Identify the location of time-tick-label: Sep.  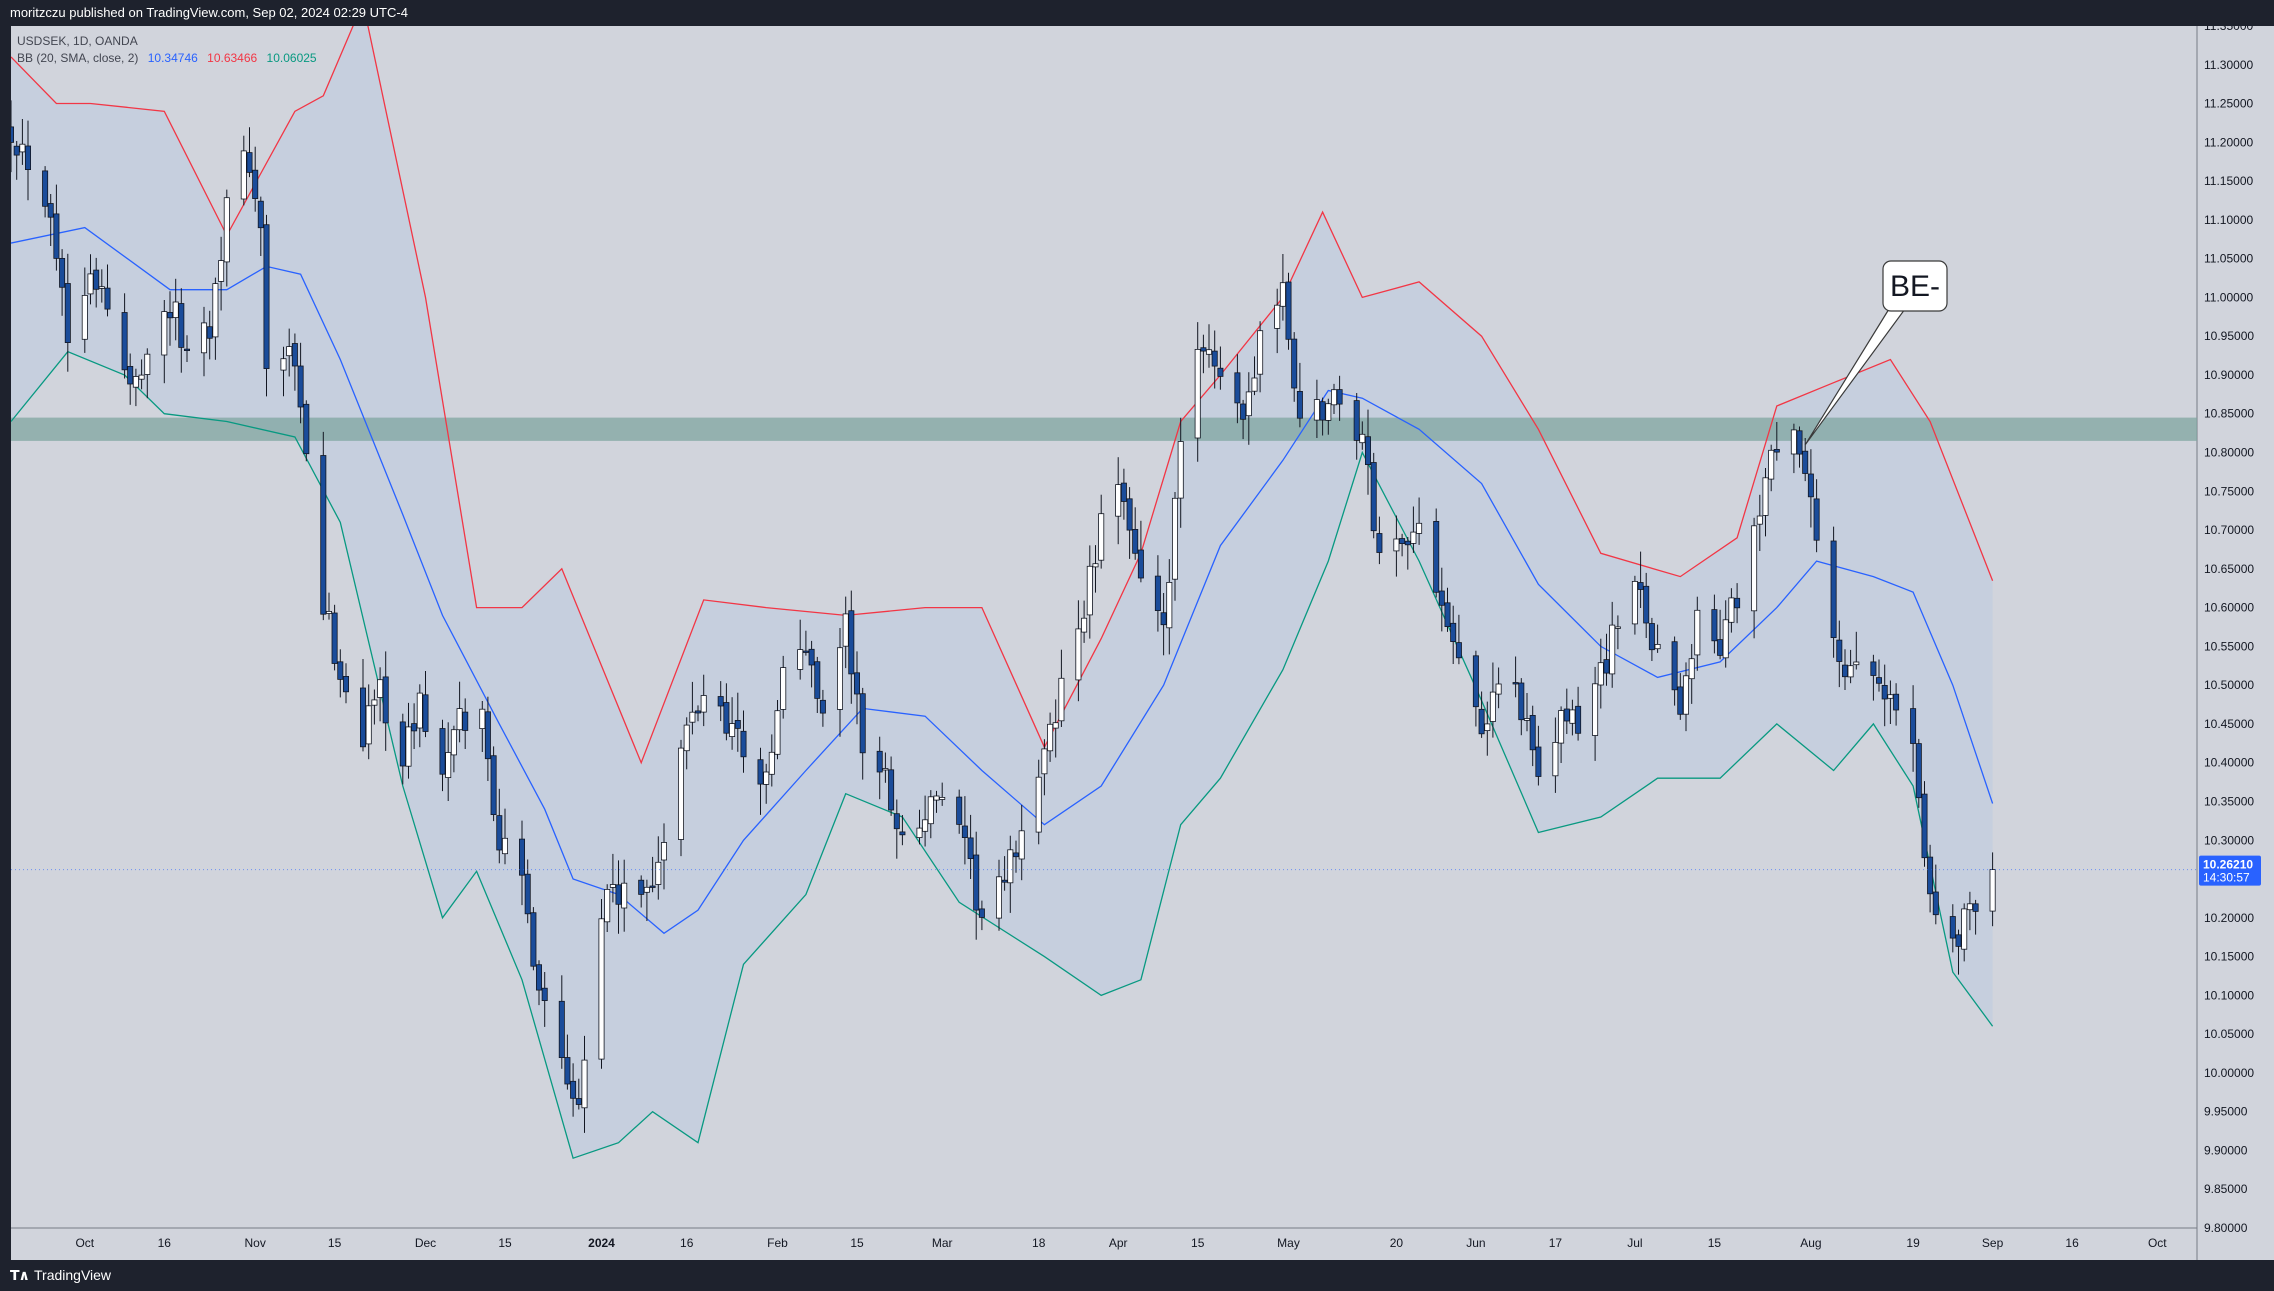
(1993, 1243).